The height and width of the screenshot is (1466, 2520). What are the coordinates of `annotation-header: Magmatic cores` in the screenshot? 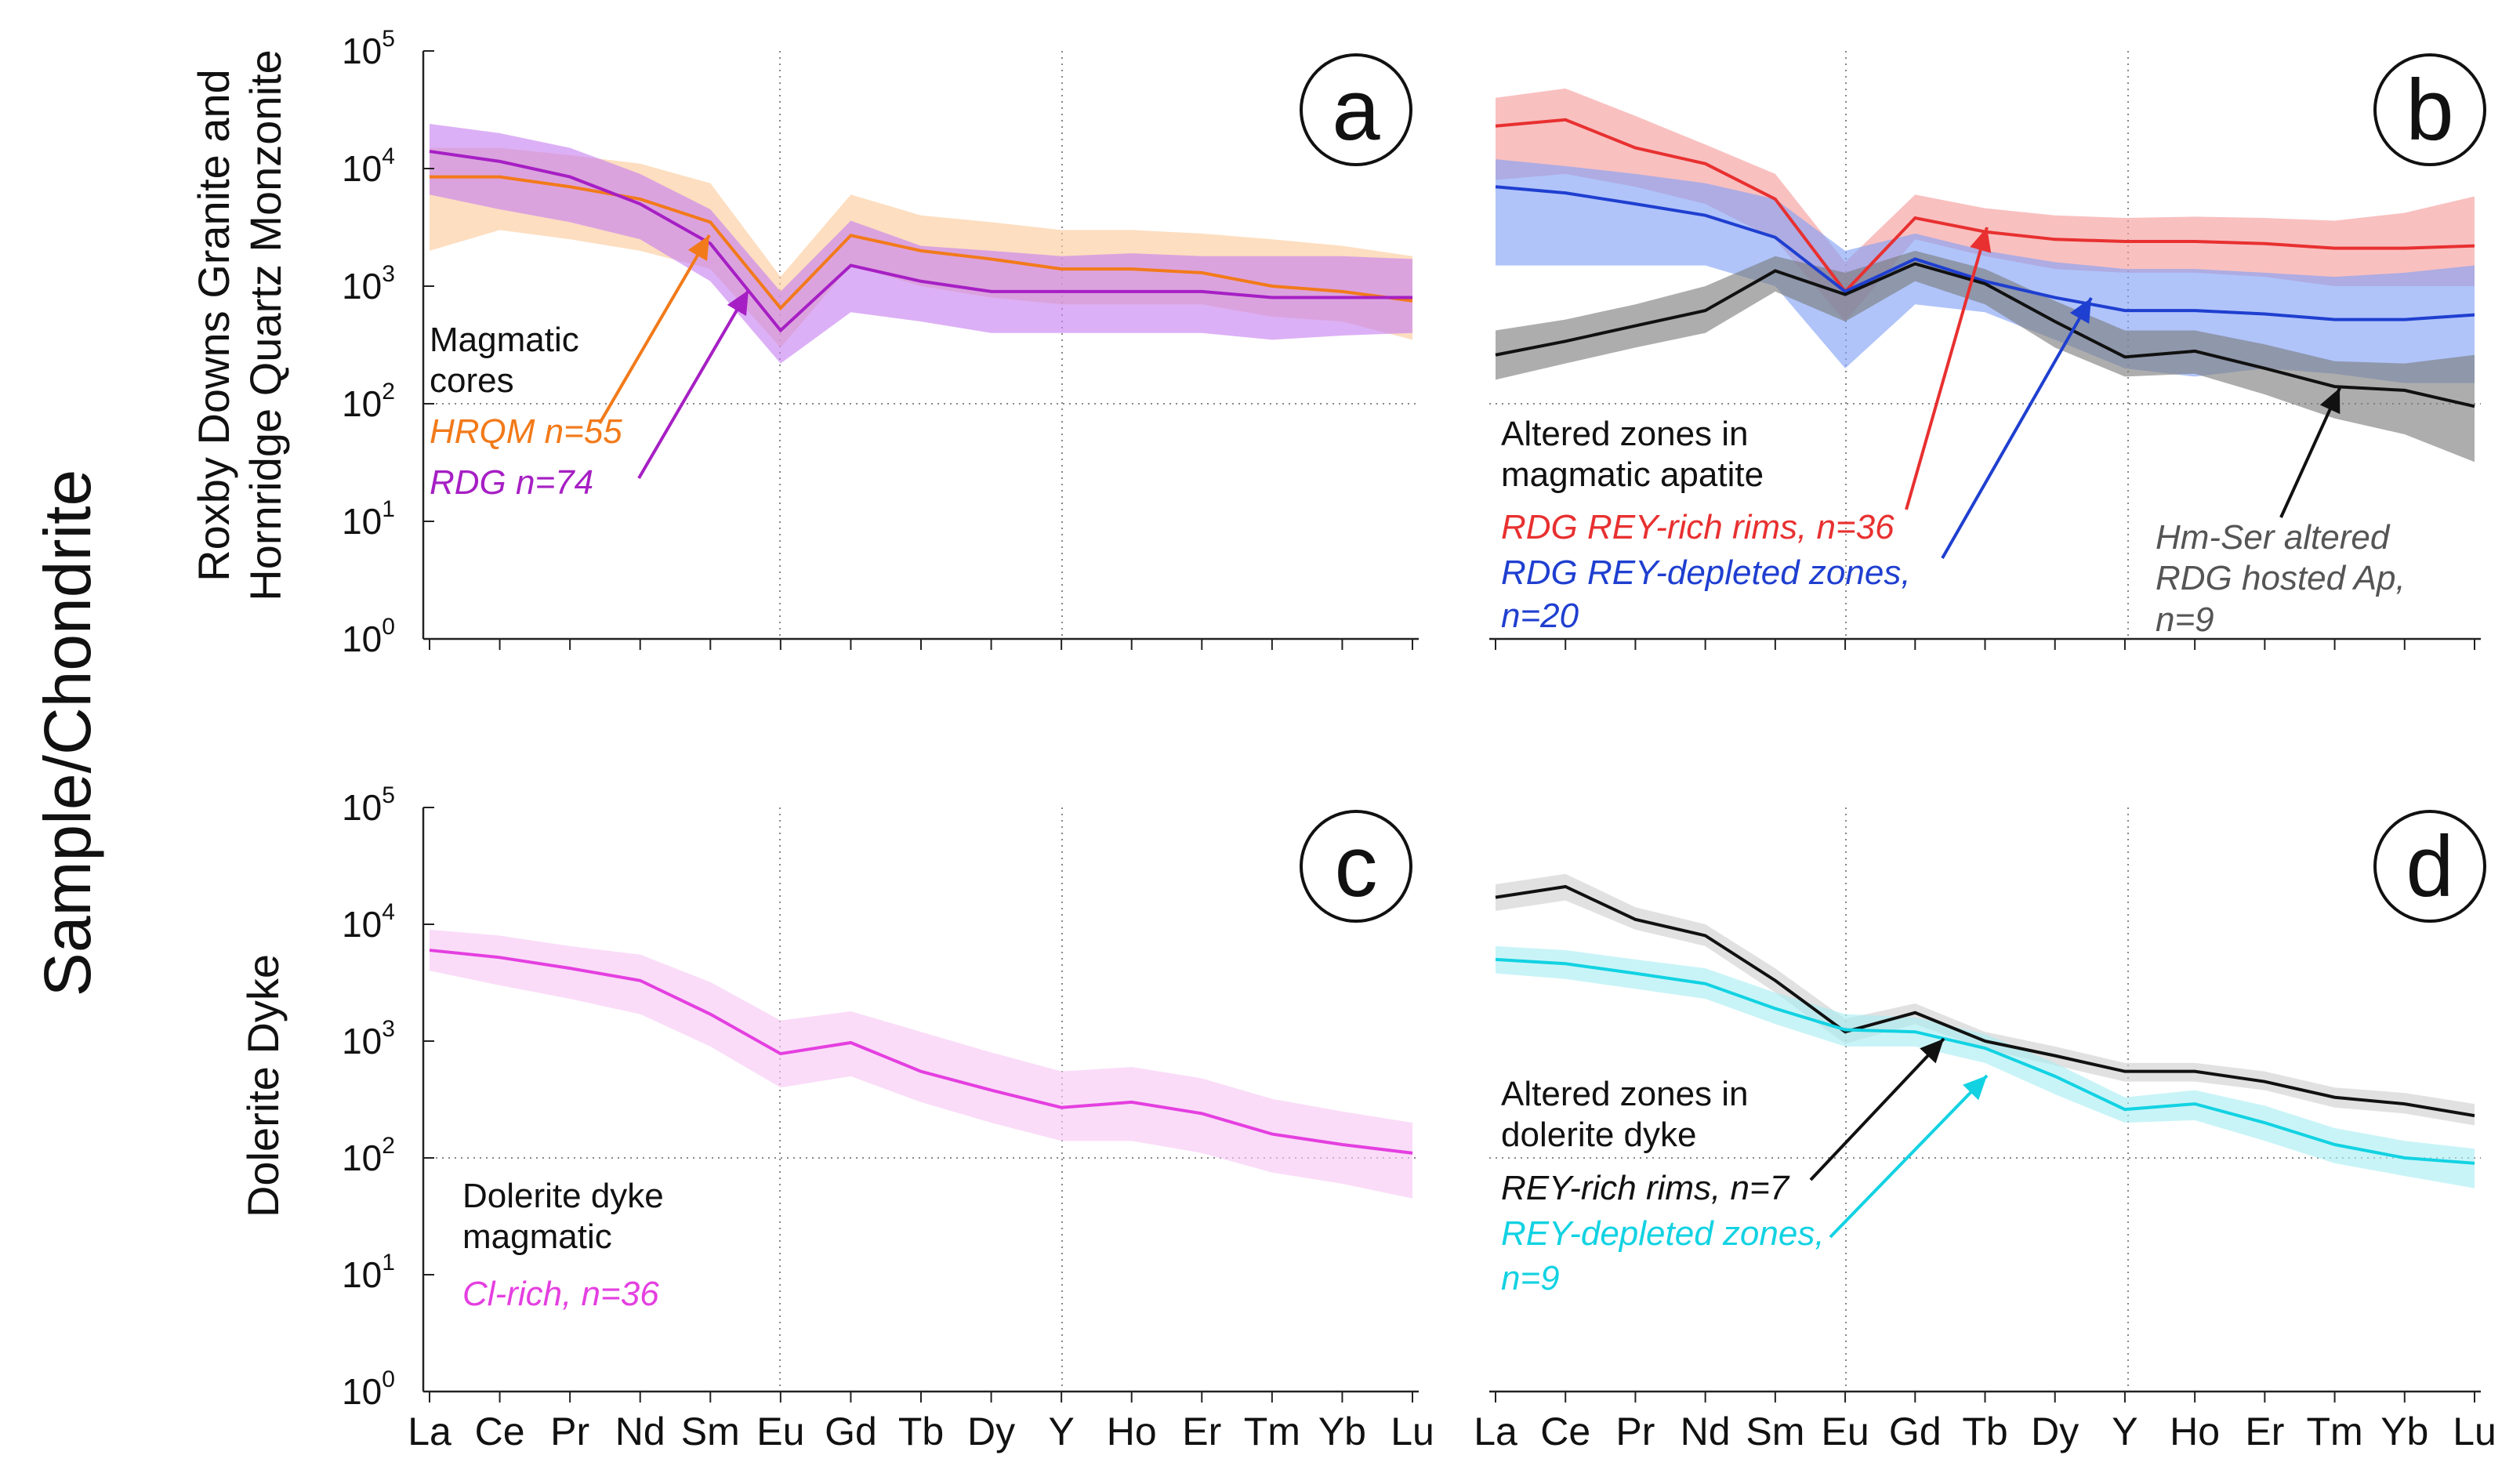 It's located at (504, 360).